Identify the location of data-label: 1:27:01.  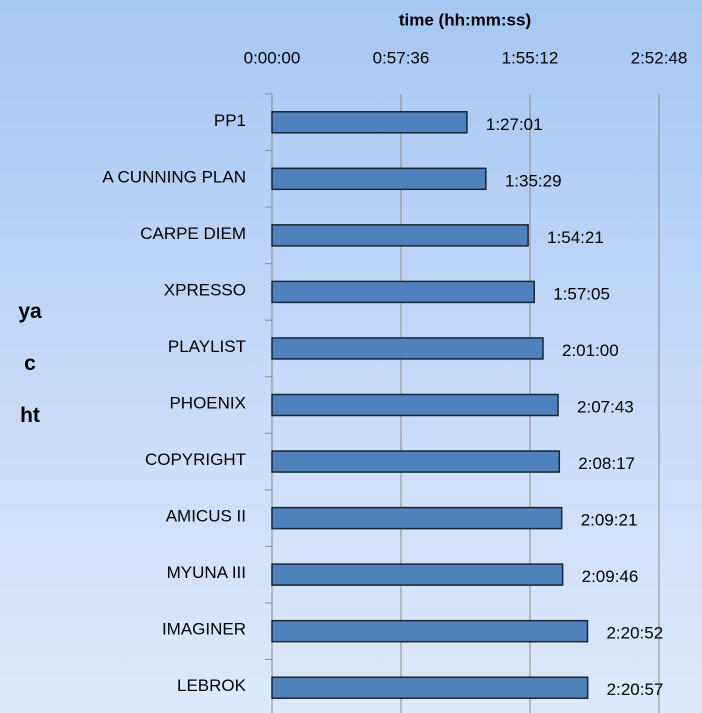
(514, 124).